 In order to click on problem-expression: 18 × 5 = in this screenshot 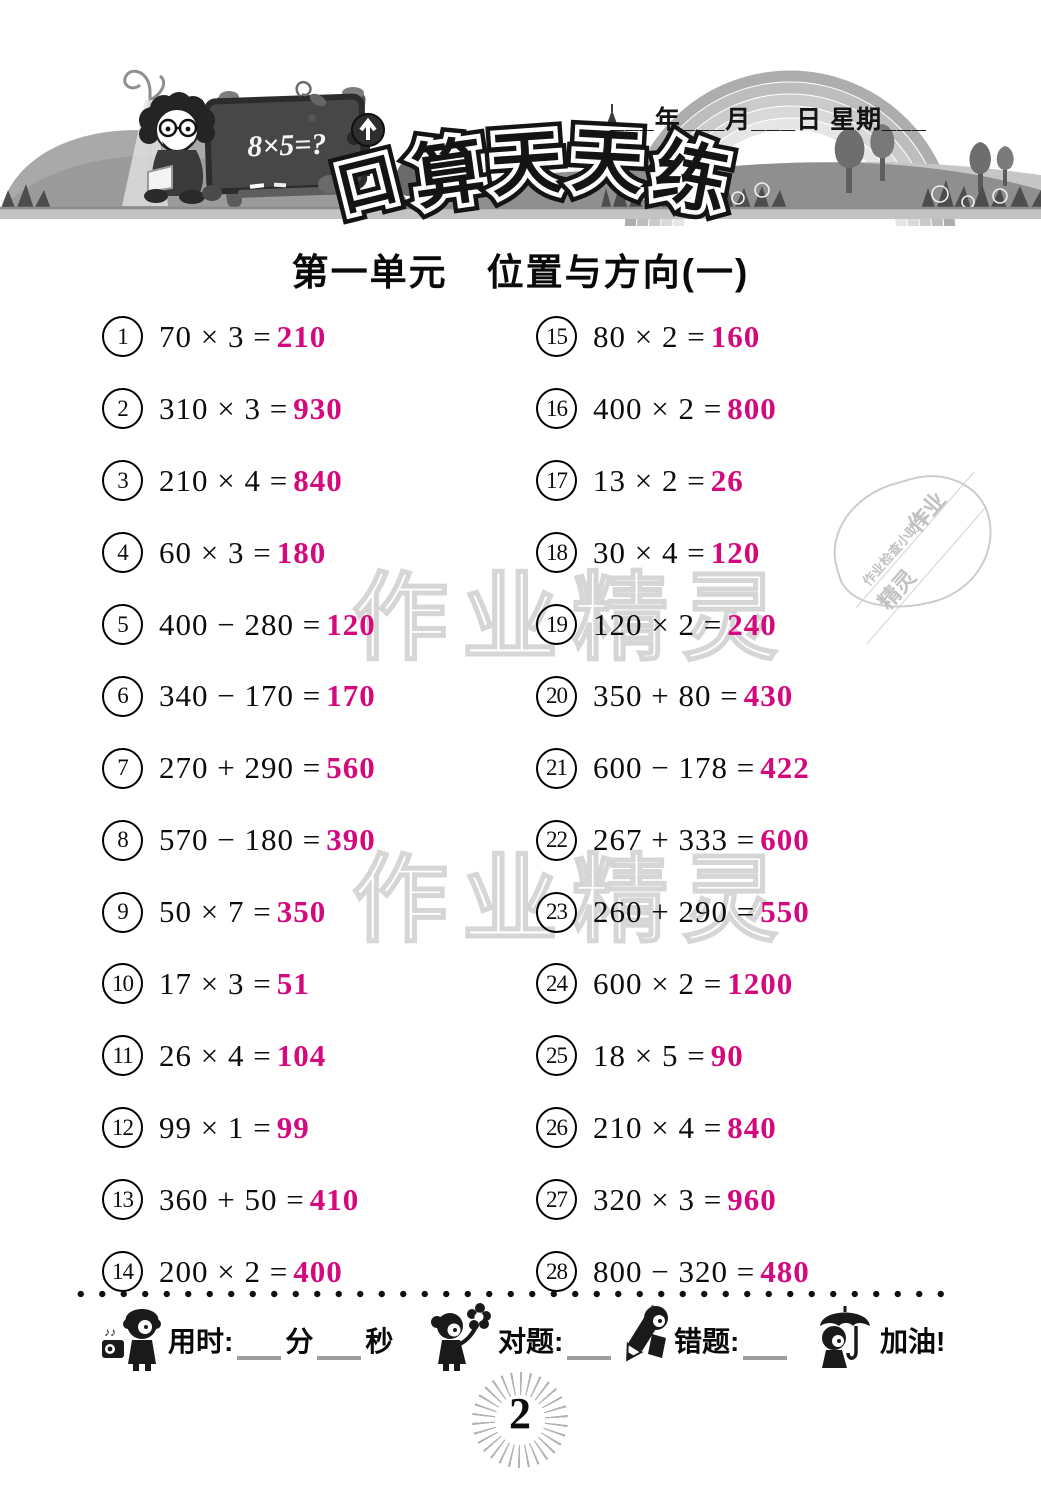, I will do `click(649, 1055)`.